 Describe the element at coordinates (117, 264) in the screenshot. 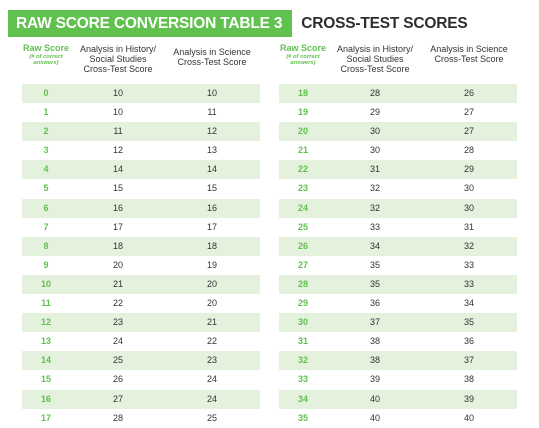

I see `history-score-cell: 20` at that location.